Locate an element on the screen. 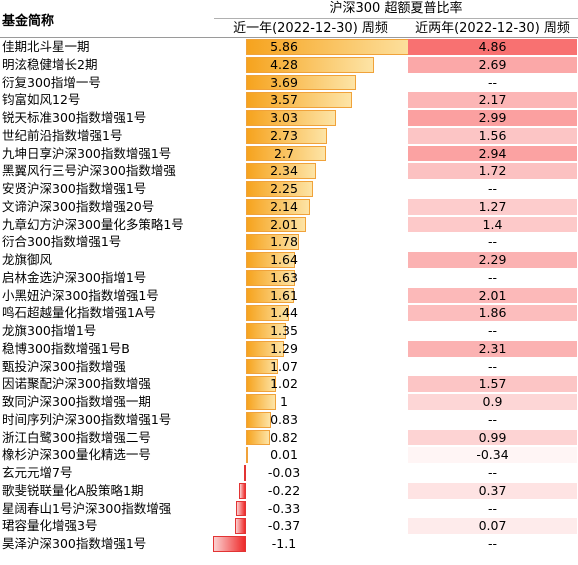  one-year-value: 2.7 is located at coordinates (284, 153).